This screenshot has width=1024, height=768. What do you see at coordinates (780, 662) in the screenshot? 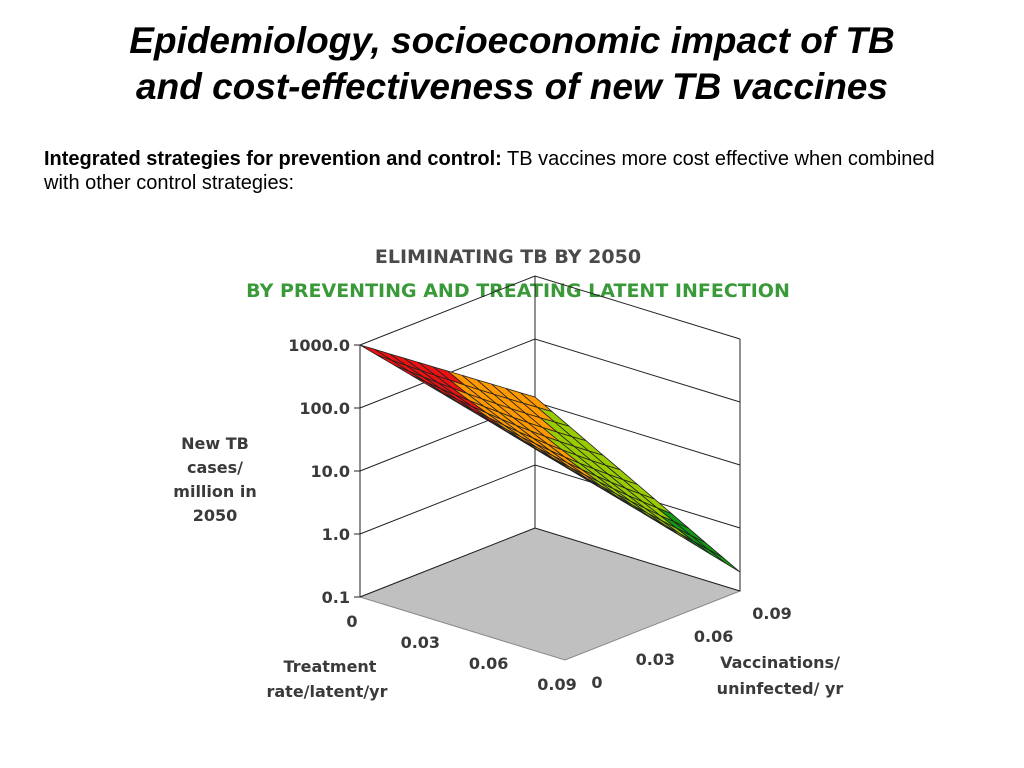
I see `y-axis-label-line-1: Vaccinations/` at bounding box center [780, 662].